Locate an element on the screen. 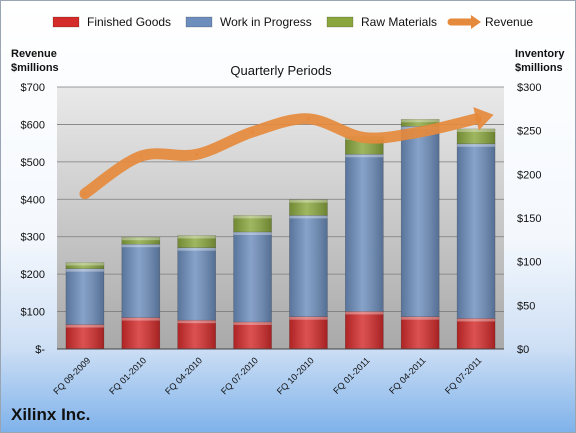  left-axis-label-line2: $millions is located at coordinates (35, 68).